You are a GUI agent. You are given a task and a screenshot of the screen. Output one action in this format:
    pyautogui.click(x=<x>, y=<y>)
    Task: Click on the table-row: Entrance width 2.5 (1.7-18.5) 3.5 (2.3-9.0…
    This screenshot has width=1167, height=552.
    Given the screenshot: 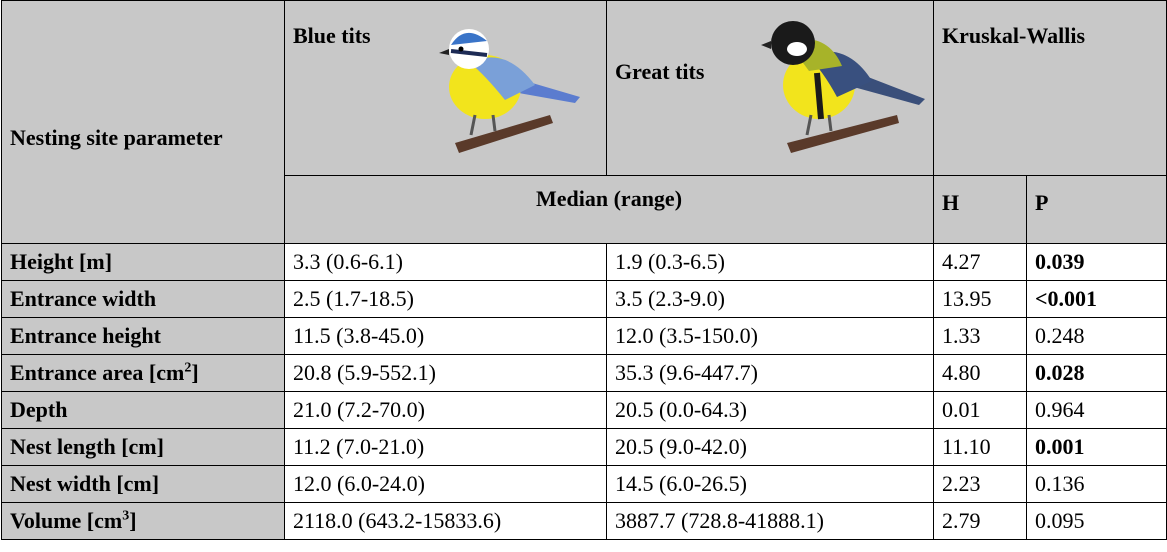 What is the action you would take?
    pyautogui.click(x=584, y=299)
    